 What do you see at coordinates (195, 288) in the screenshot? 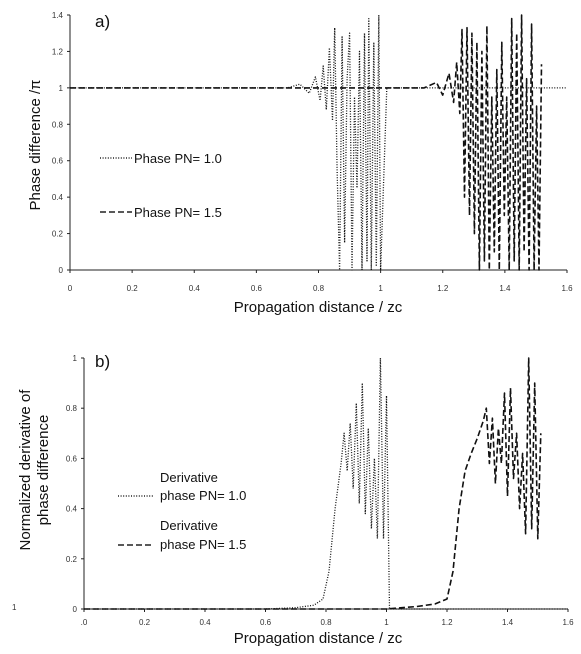
I see `panel-a-x-tick-label: 0.4` at bounding box center [195, 288].